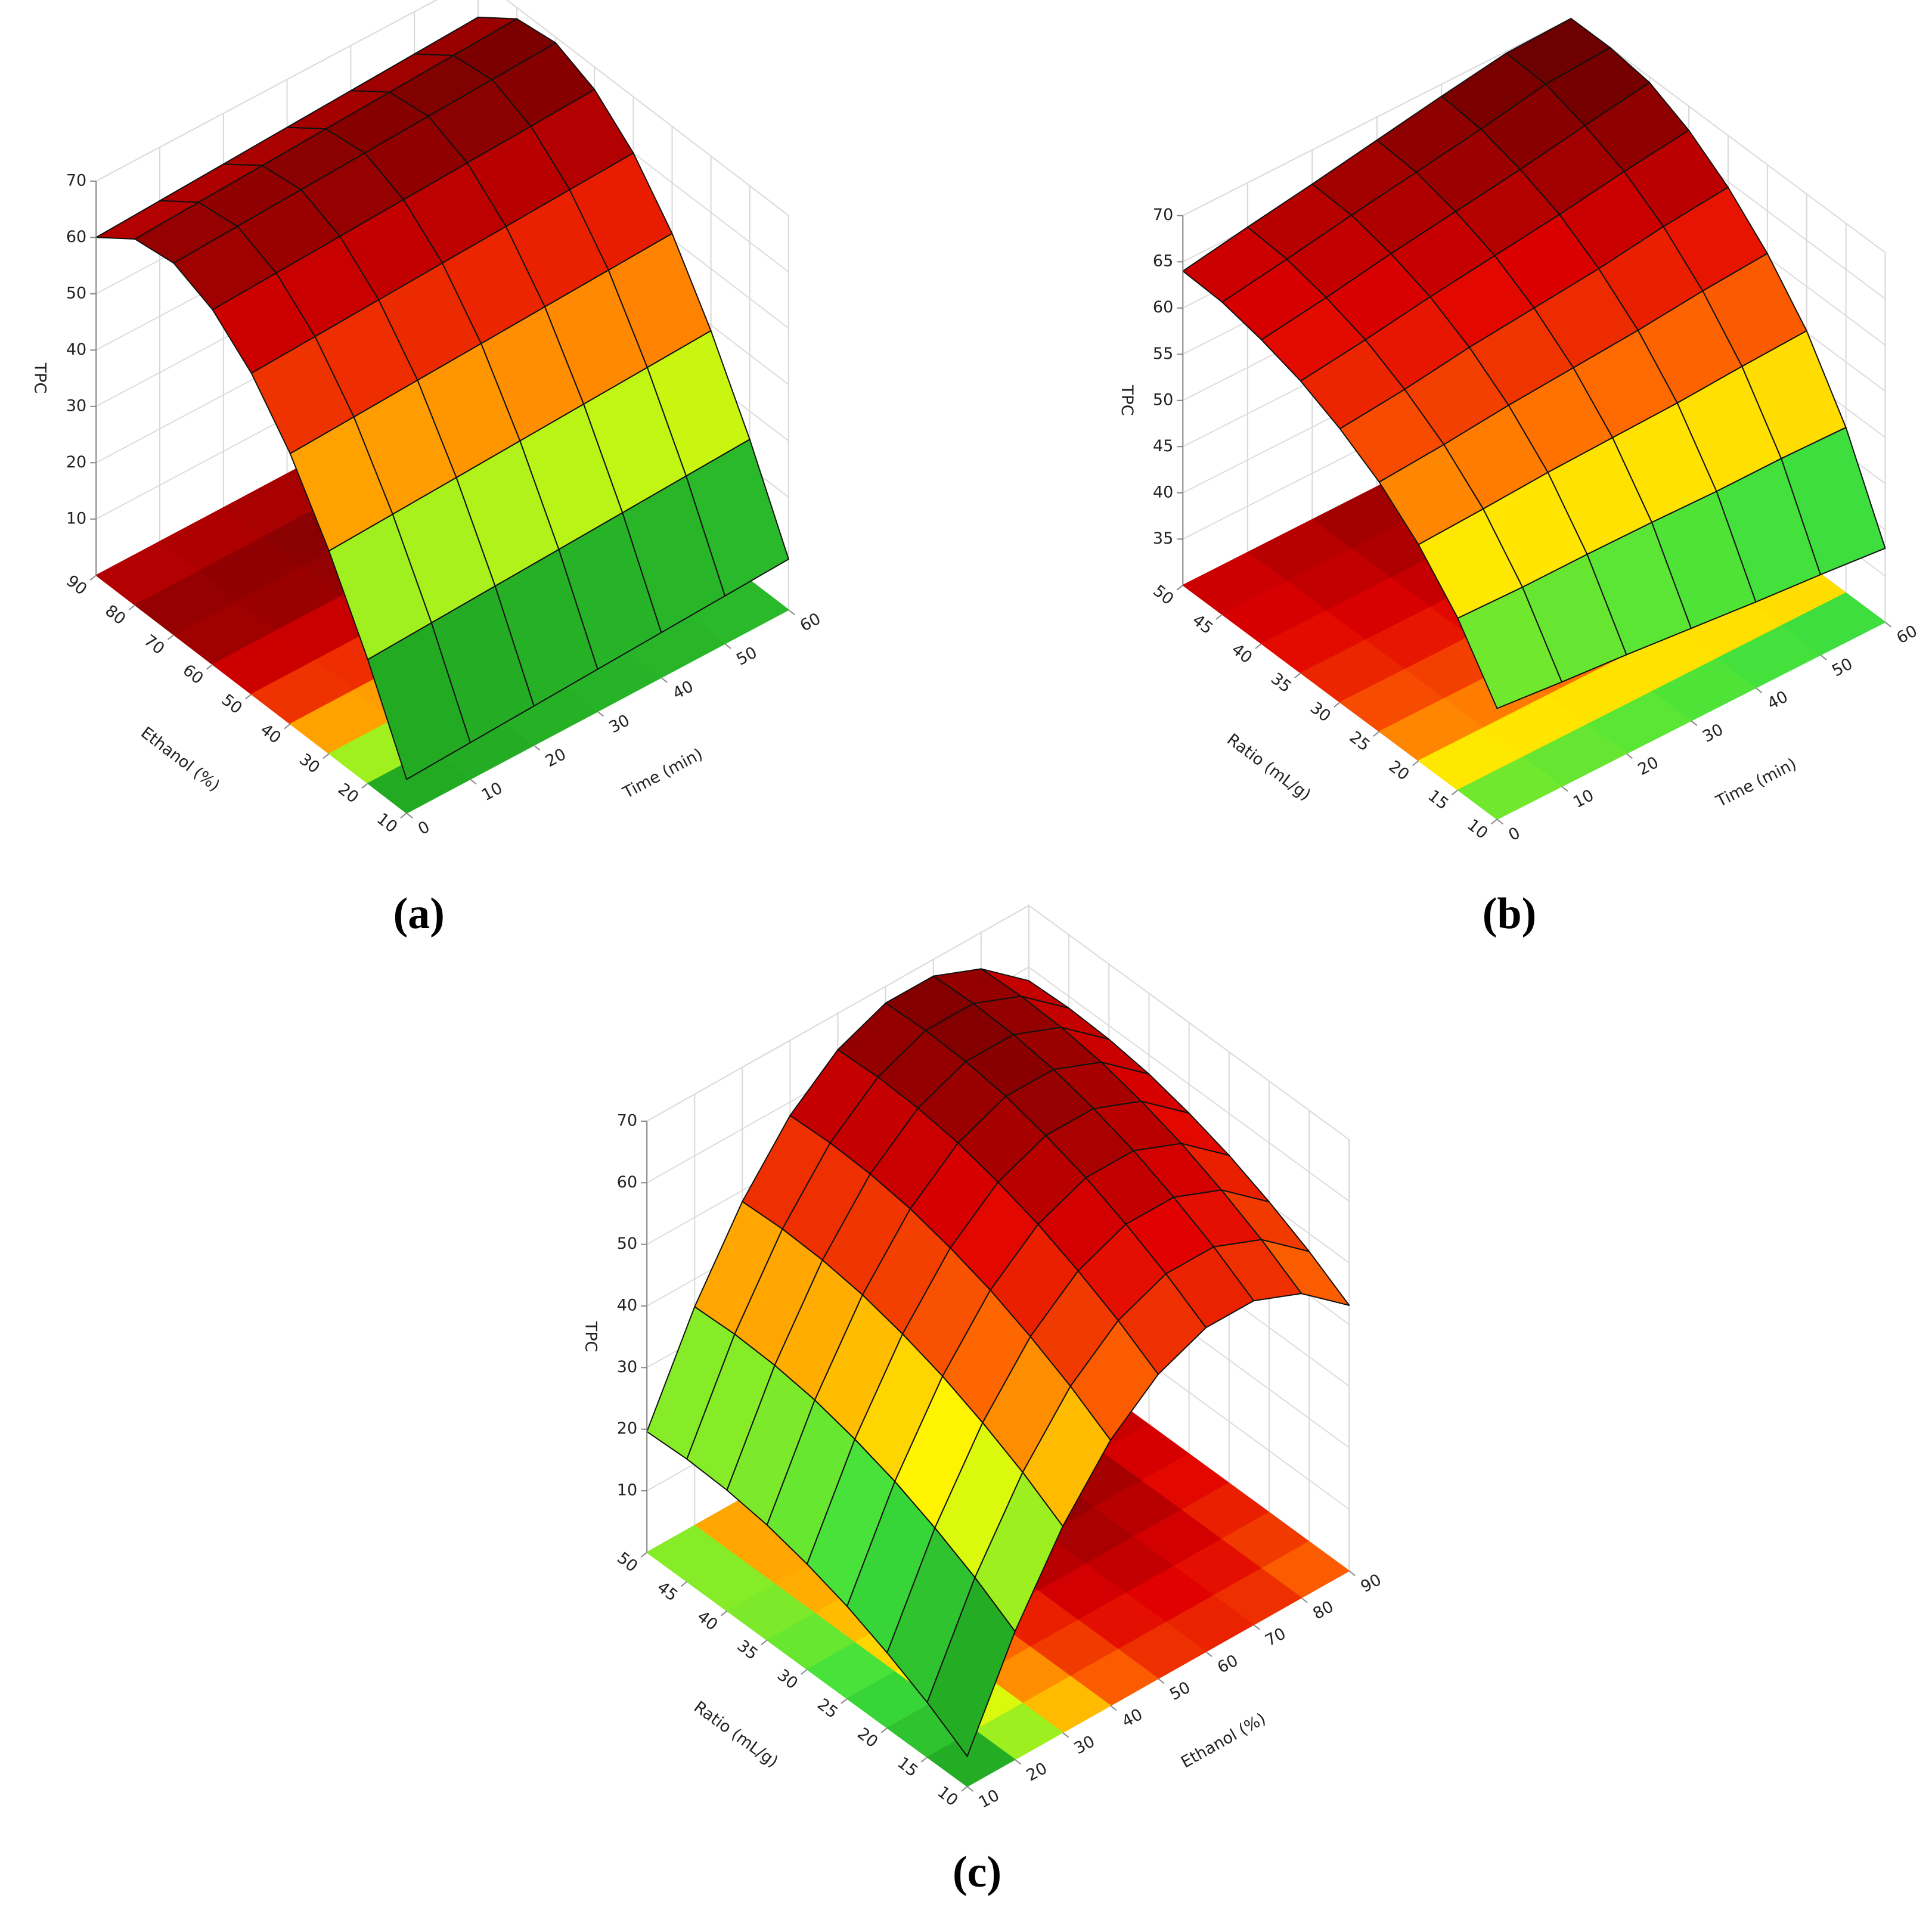 The image size is (1932, 1911). I want to click on x-axis-label: Ethanol (%), so click(1223, 1741).